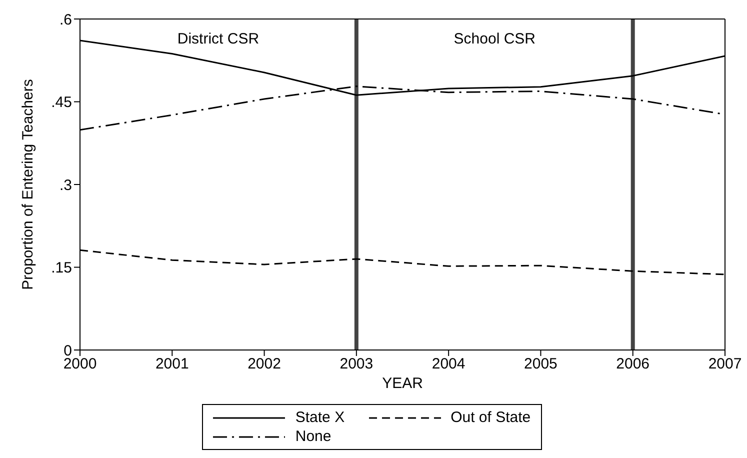  Describe the element at coordinates (65, 185) in the screenshot. I see `y-tick-label: .3` at that location.